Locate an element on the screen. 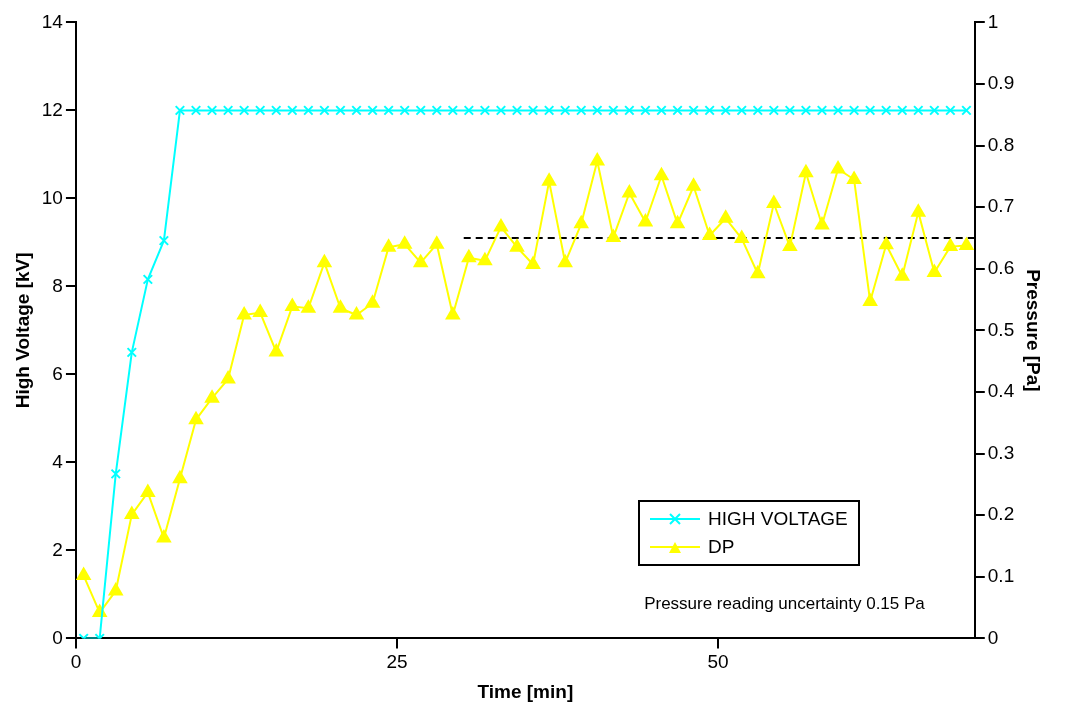 The image size is (1066, 717). legend-label: DP is located at coordinates (721, 547).